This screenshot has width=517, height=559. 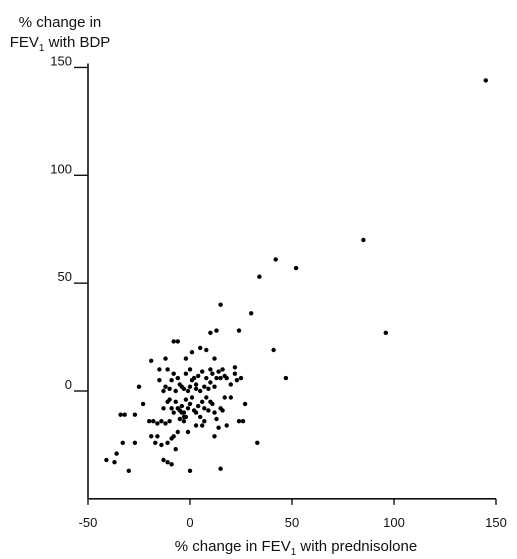 I want to click on y-tick-label: 100, so click(x=61, y=168).